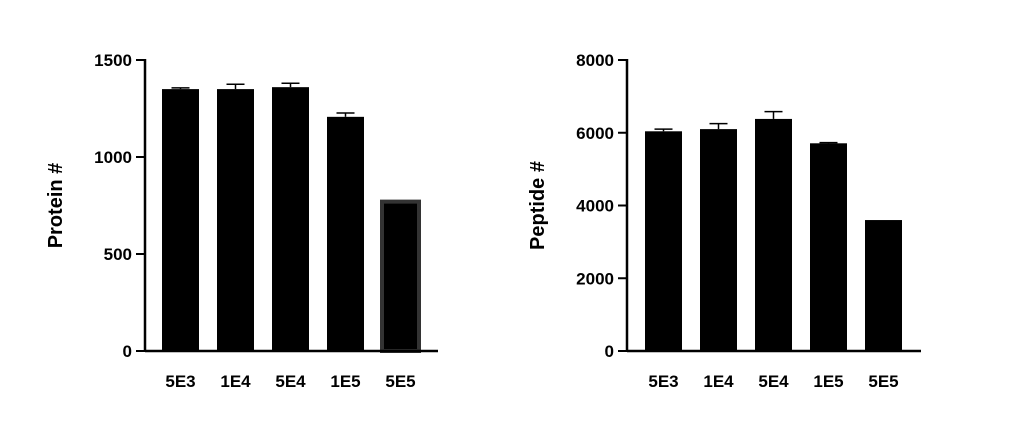 This screenshot has width=1011, height=432. What do you see at coordinates (595, 206) in the screenshot?
I see `peptide-y-tick-label: 4000` at bounding box center [595, 206].